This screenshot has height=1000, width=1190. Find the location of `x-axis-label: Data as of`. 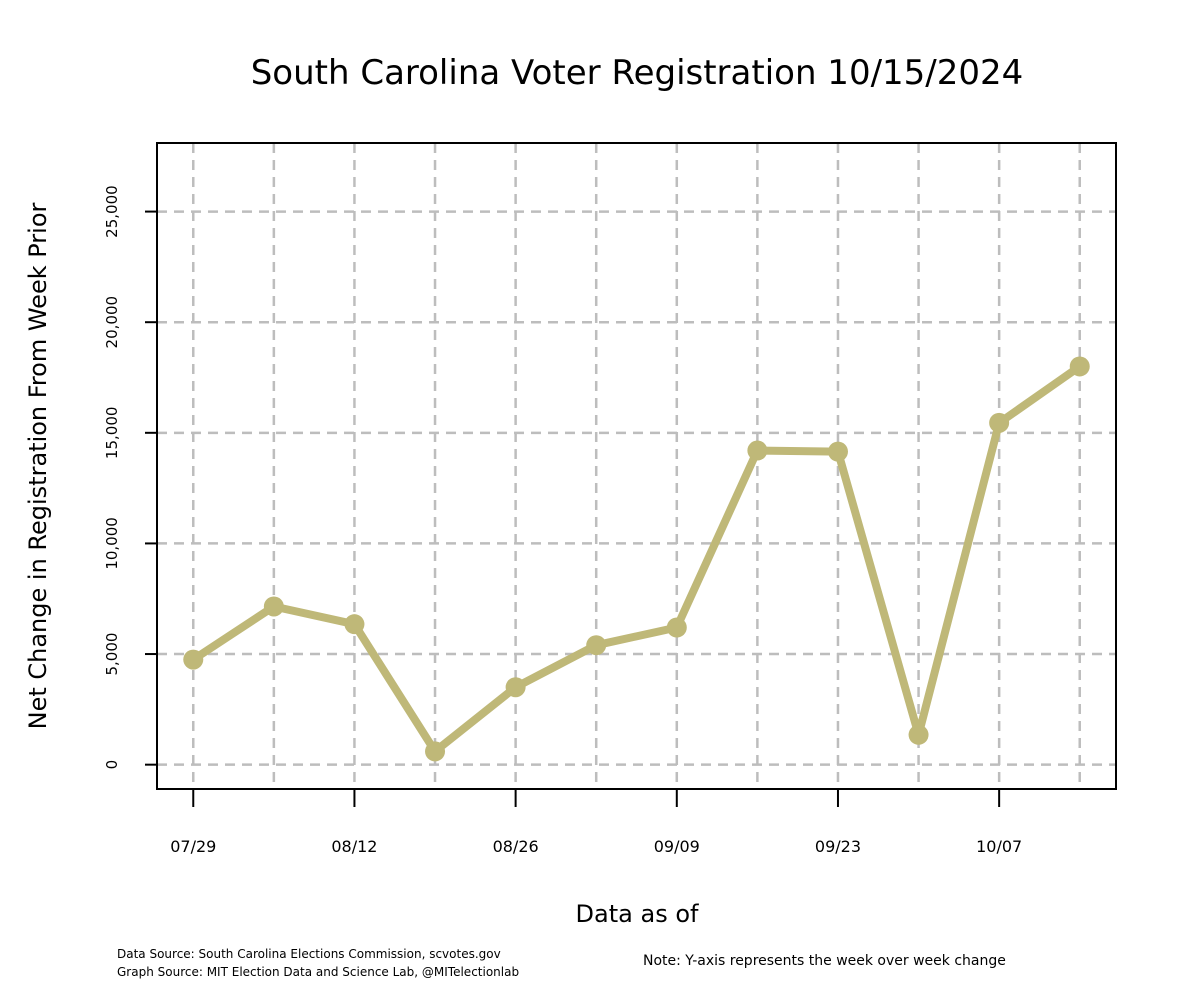

x-axis-label: Data as of is located at coordinates (637, 914).